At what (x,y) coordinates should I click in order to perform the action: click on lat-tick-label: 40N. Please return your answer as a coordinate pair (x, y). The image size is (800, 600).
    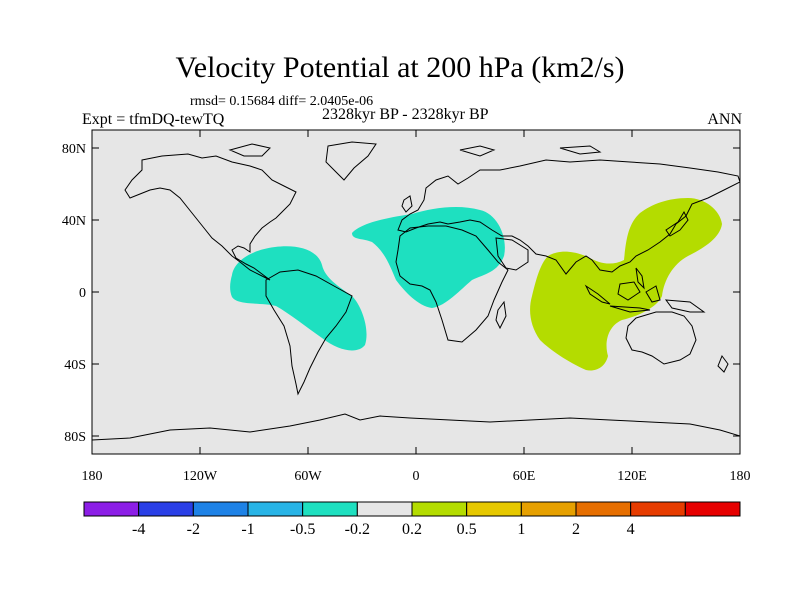
    Looking at the image, I should click on (74, 221).